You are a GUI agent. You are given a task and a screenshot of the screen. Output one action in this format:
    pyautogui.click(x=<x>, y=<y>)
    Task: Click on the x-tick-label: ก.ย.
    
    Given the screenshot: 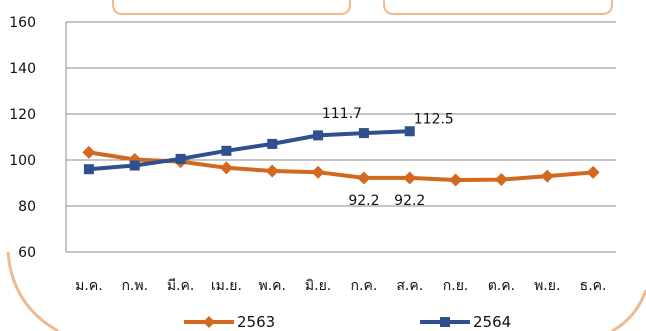 What is the action you would take?
    pyautogui.click(x=456, y=286)
    